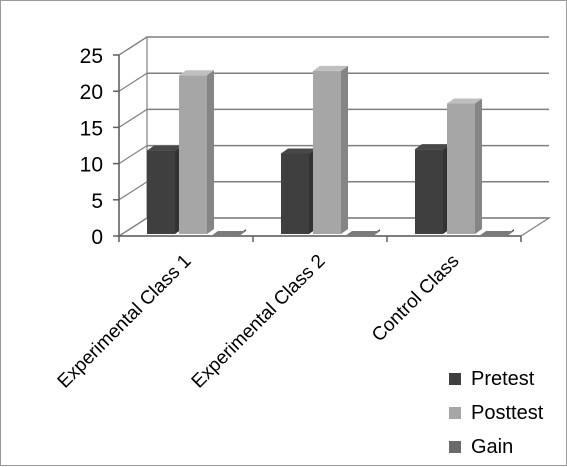 The width and height of the screenshot is (567, 467). Describe the element at coordinates (492, 447) in the screenshot. I see `legend-label: Gain` at that location.